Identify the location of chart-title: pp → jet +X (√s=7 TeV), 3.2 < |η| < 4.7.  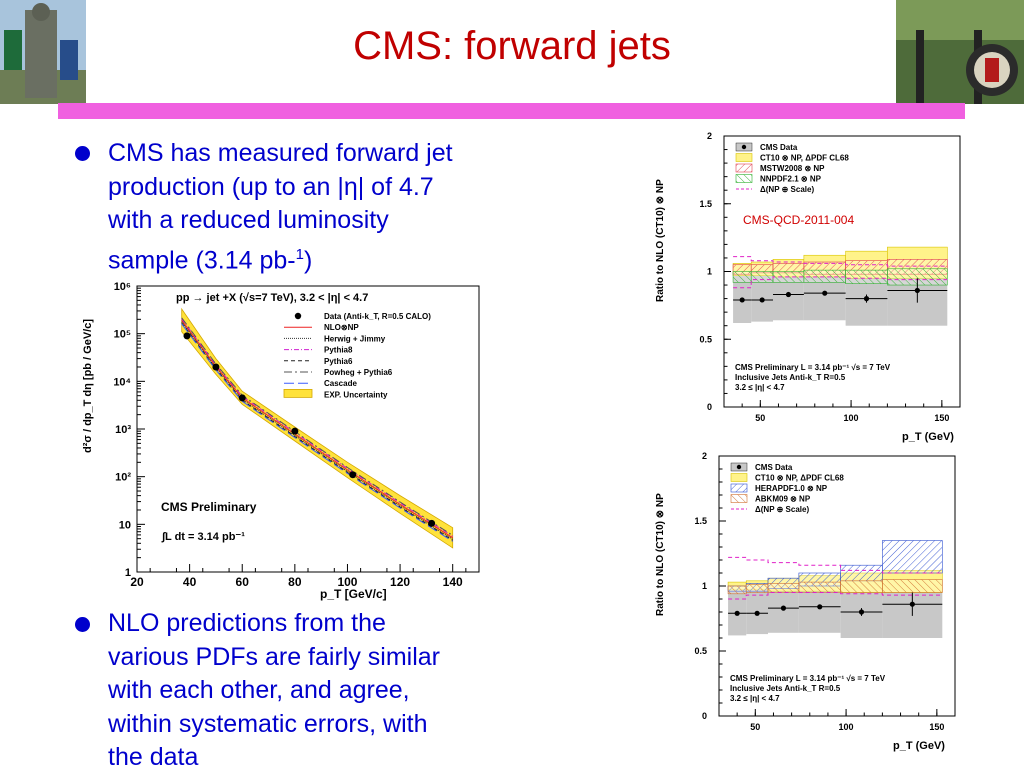
(272, 298).